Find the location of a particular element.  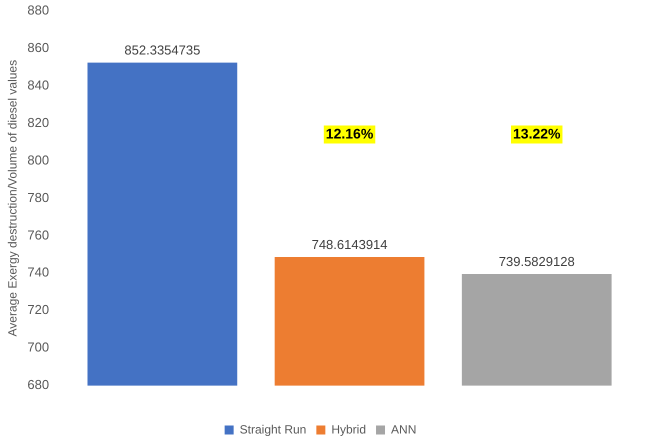

annotation: 13.22% is located at coordinates (537, 133).